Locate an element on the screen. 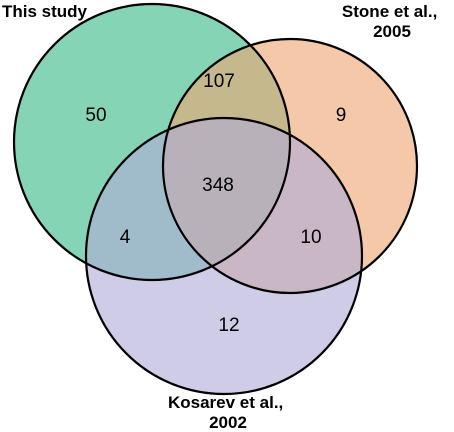 The width and height of the screenshot is (454, 432). label-kosarev-2002: Kosarev et al., 2002 is located at coordinates (228, 412).